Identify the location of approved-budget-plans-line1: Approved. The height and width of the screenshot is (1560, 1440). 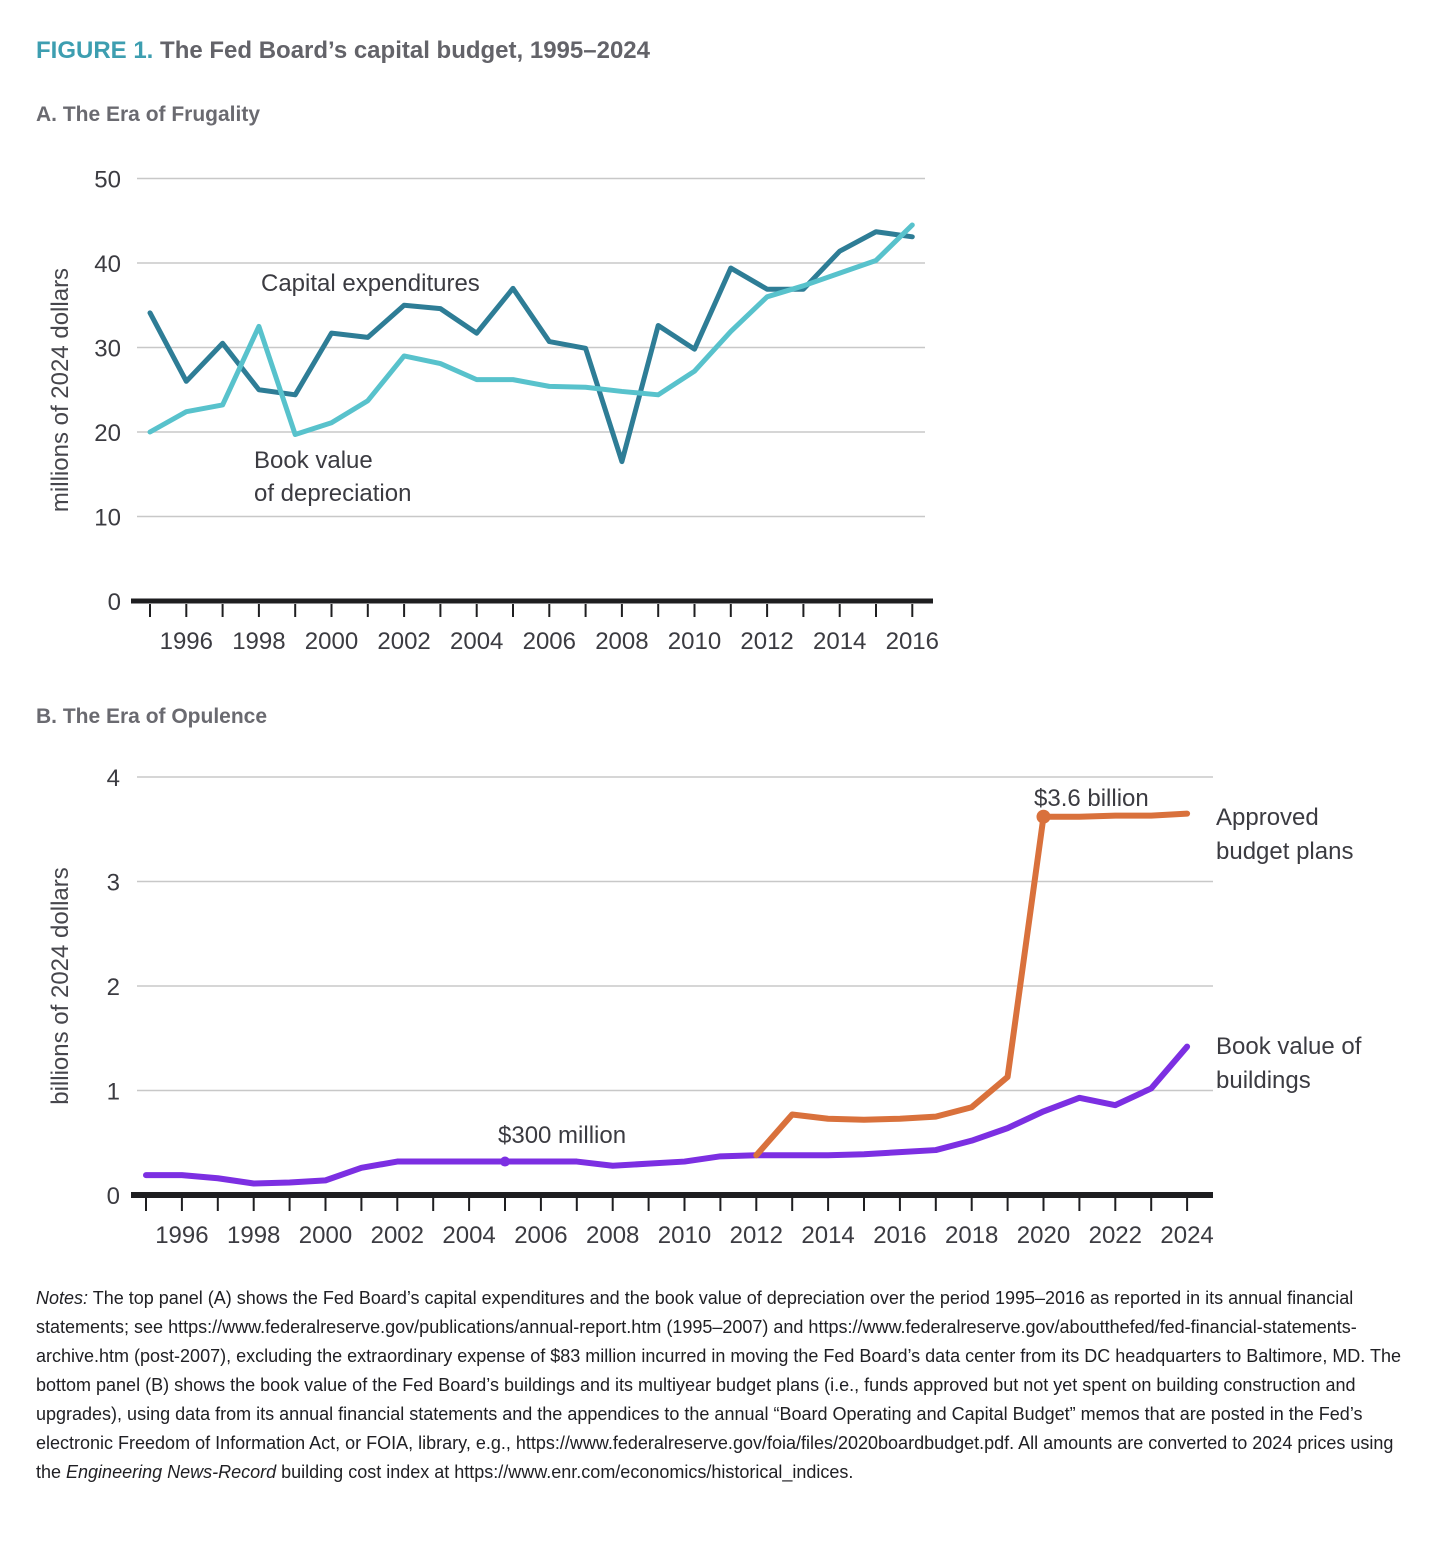
(1267, 817).